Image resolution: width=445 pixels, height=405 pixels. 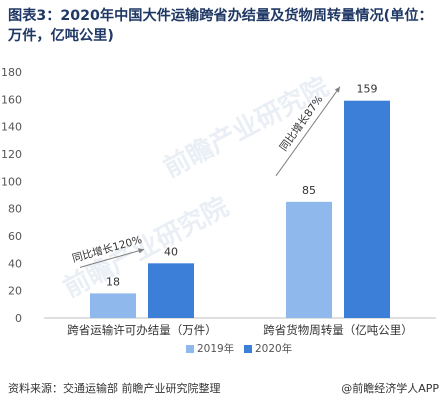 I want to click on x-tick-label: 跨省货物周转量（亿吨公里）, so click(x=338, y=330).